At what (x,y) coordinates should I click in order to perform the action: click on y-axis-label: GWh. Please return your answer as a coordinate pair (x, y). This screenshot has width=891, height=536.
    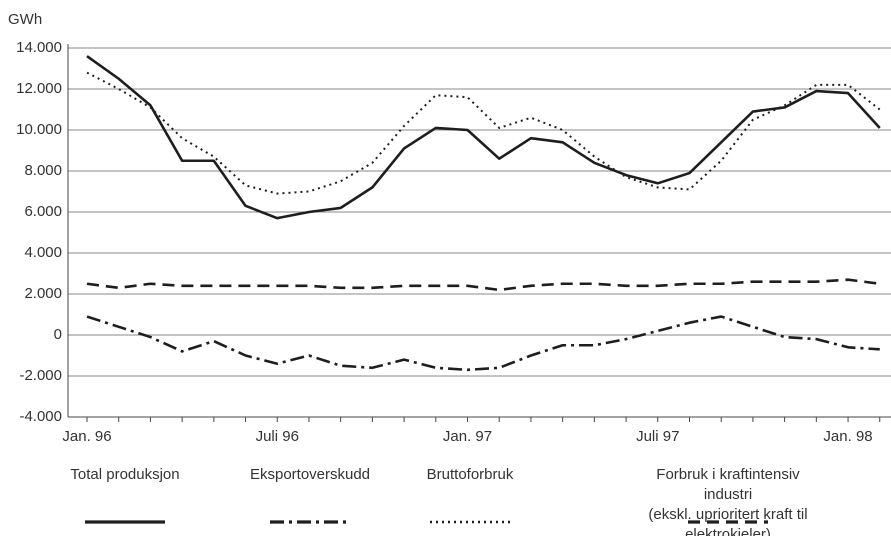
    Looking at the image, I should click on (25, 19).